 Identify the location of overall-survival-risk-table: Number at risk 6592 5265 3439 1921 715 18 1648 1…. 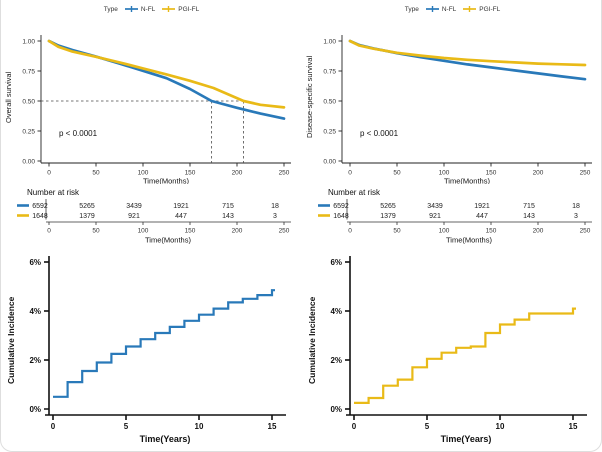
(154, 216).